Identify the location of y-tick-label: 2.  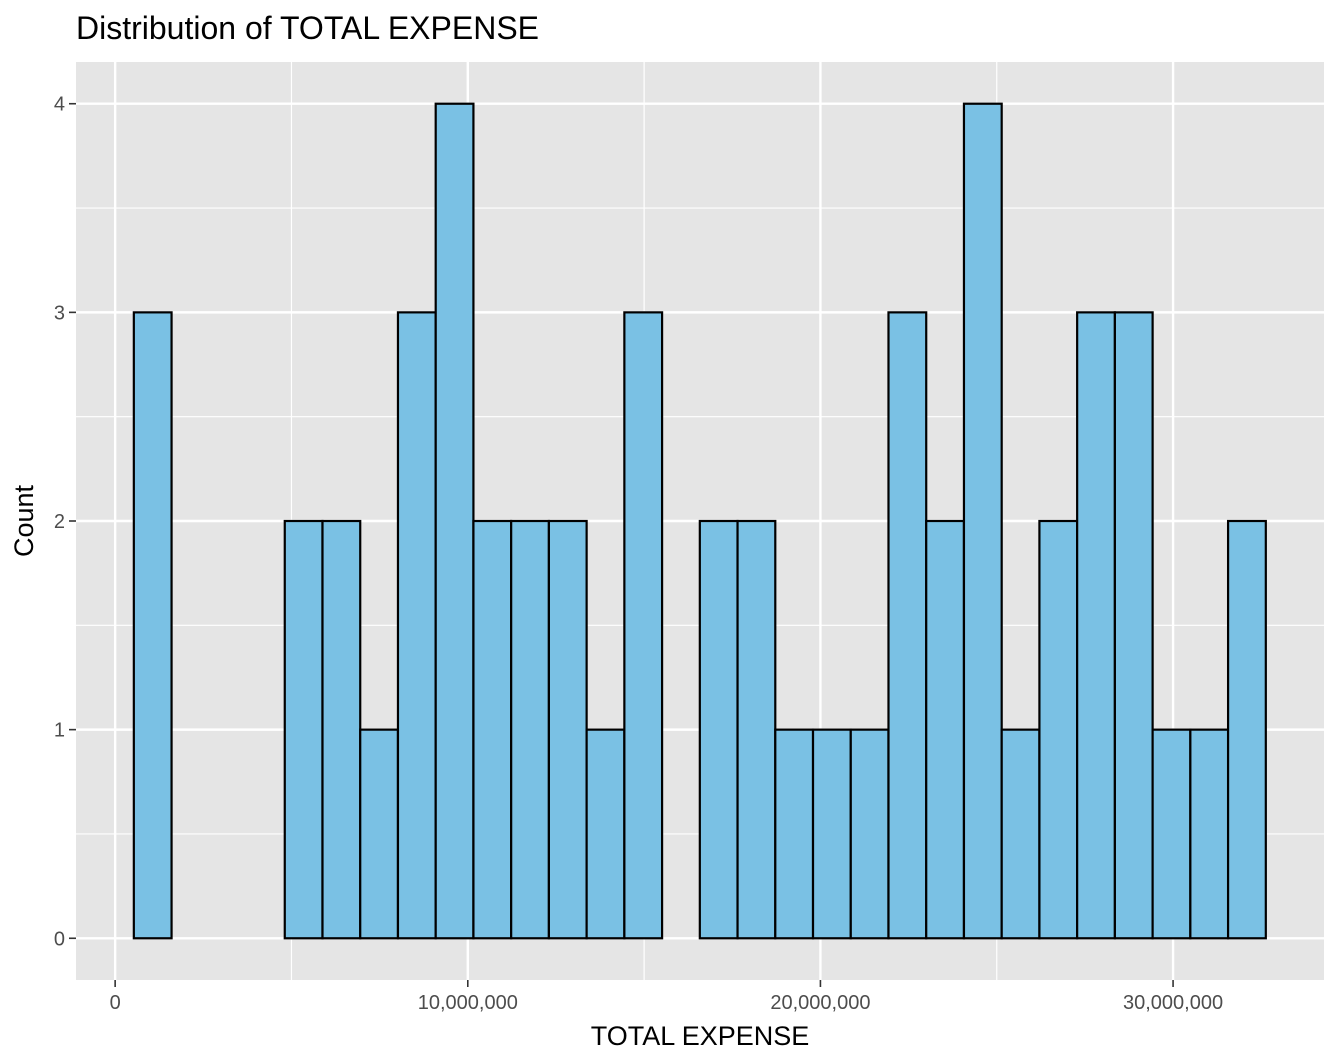
(59, 522).